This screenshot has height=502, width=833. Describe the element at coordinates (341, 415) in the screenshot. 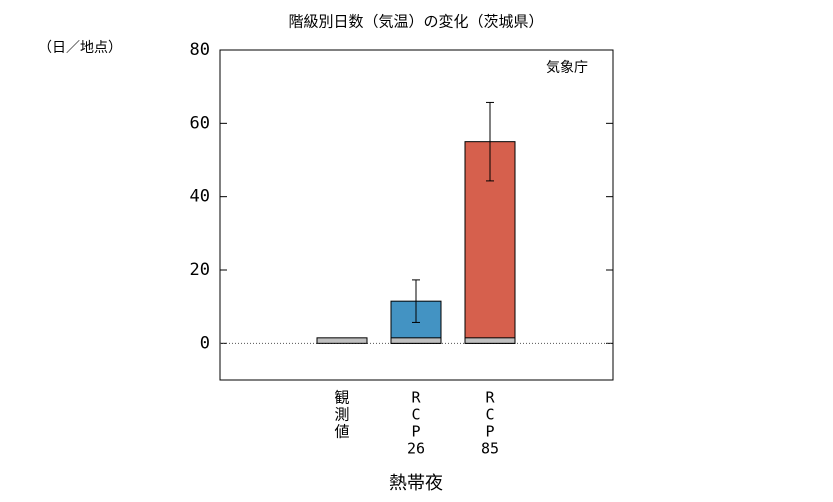

I see `x-tick-label: 測` at that location.